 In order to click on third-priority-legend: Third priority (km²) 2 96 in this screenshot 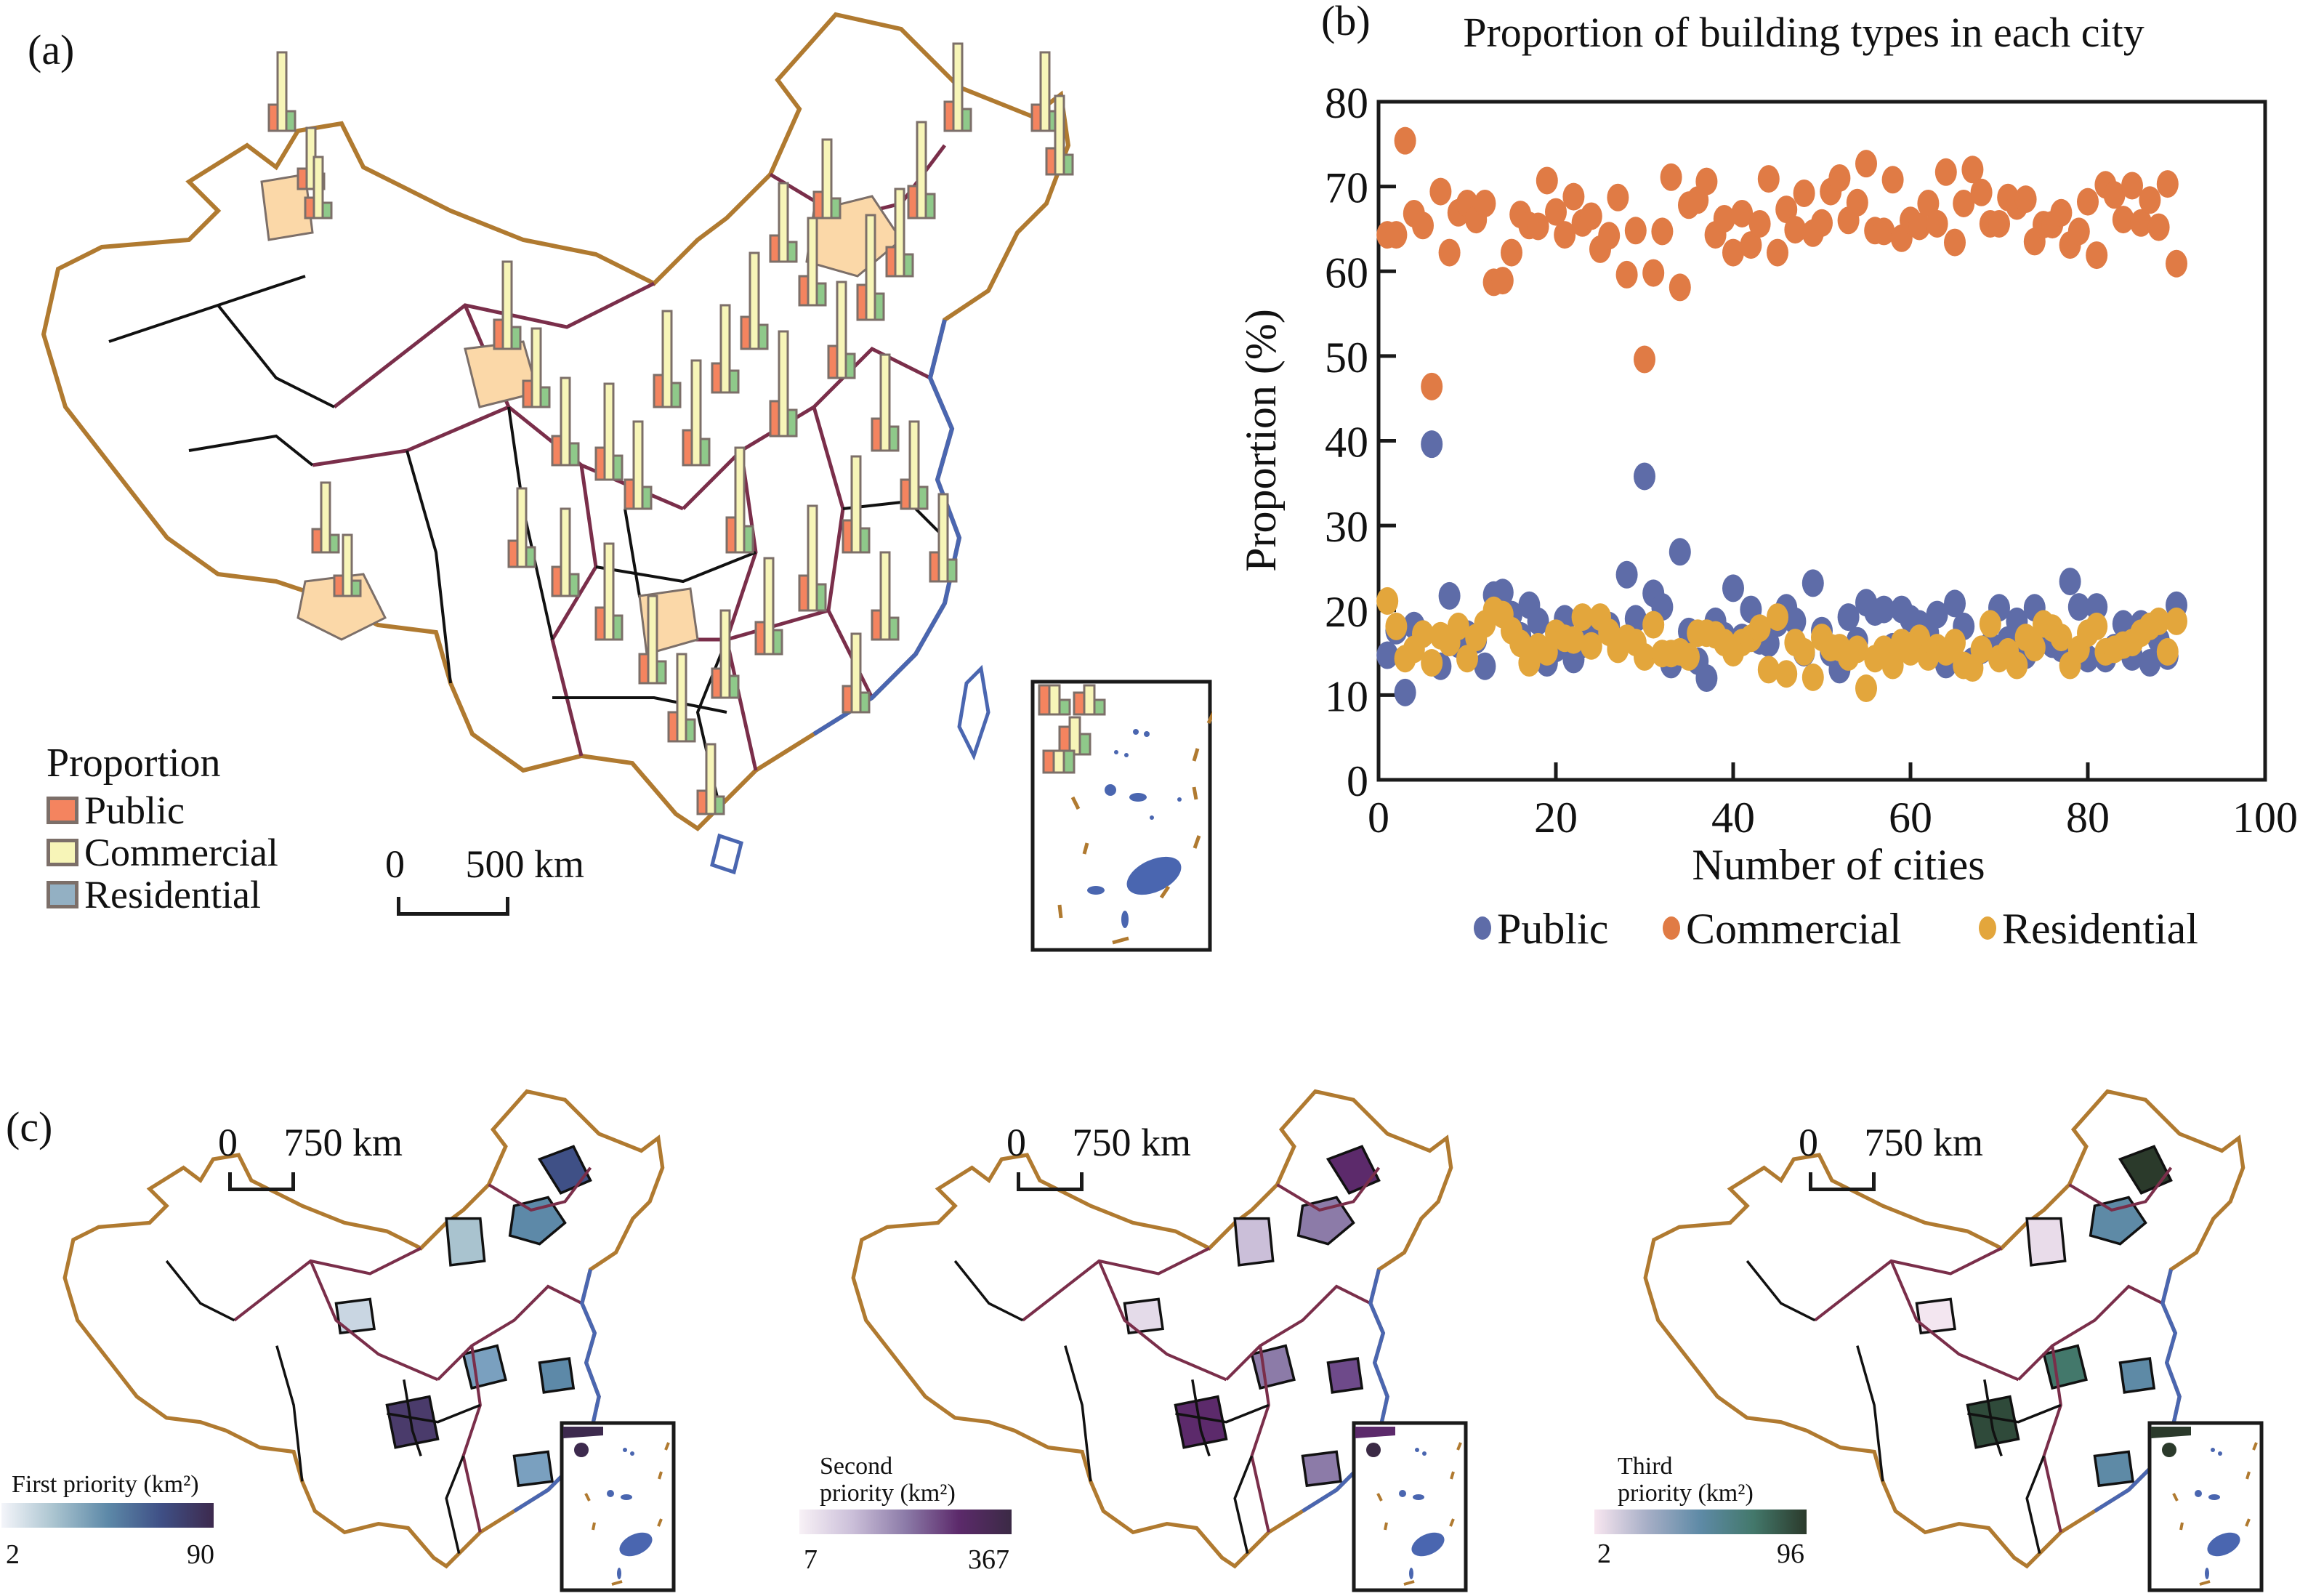, I will do `click(1707, 1512)`.